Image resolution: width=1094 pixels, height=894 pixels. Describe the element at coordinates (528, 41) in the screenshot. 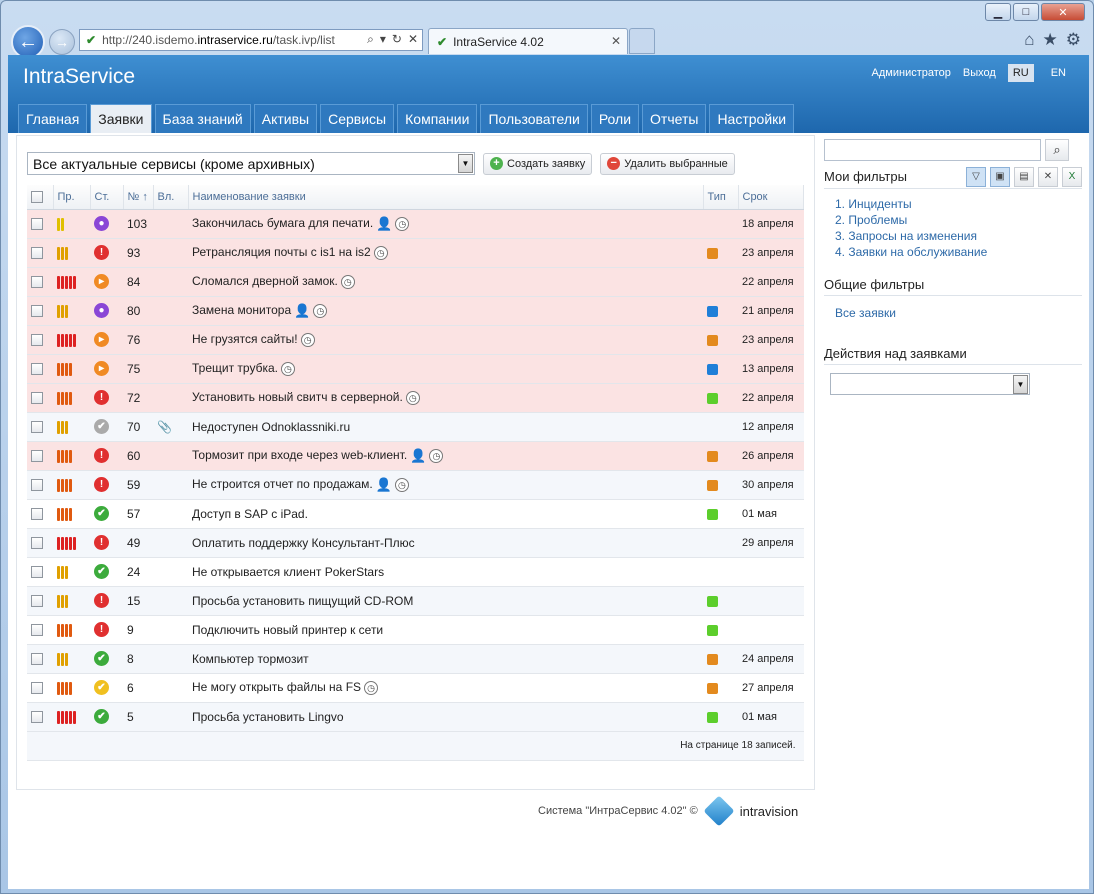

I see `browser-tab: ✔ IntraService 4.02 ✕` at that location.